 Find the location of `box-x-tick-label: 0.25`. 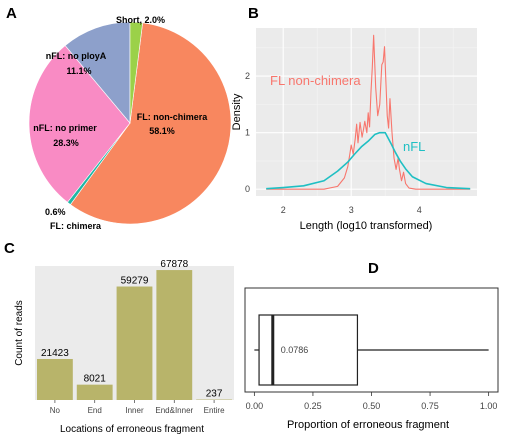

box-x-tick-label: 0.25 is located at coordinates (313, 406).